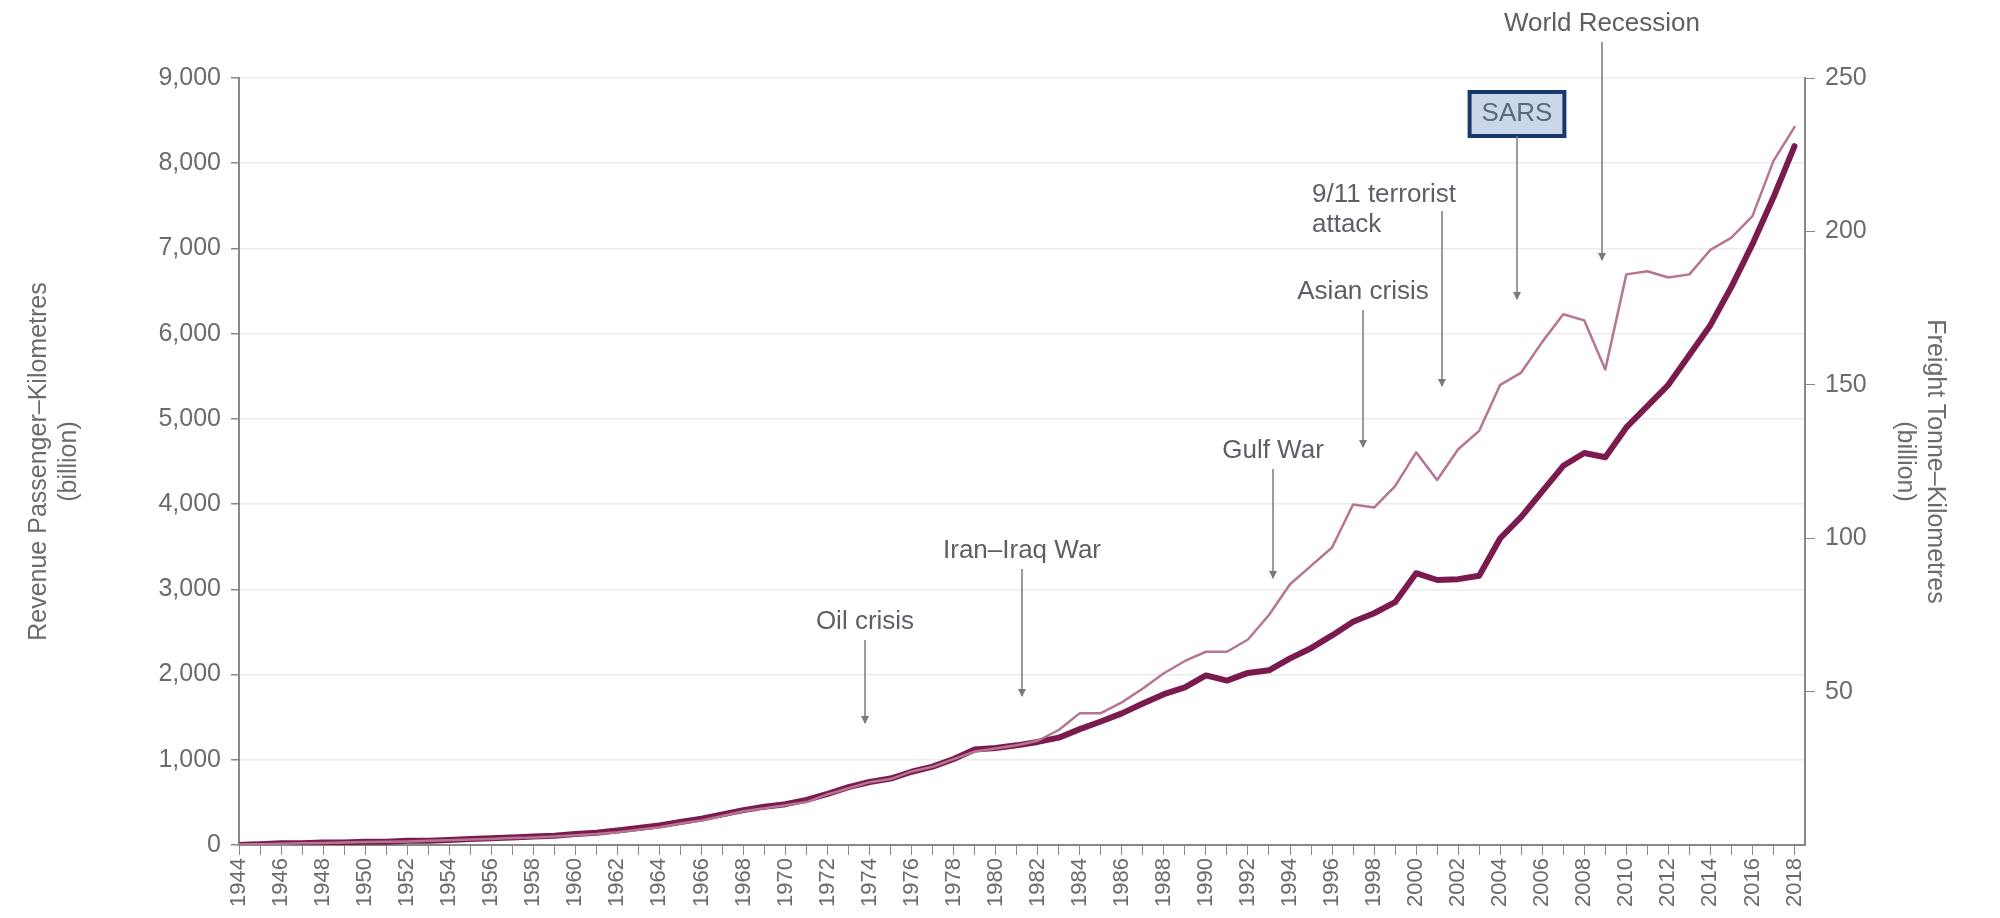  Describe the element at coordinates (238, 883) in the screenshot. I see `x-tick-label: 1944` at that location.